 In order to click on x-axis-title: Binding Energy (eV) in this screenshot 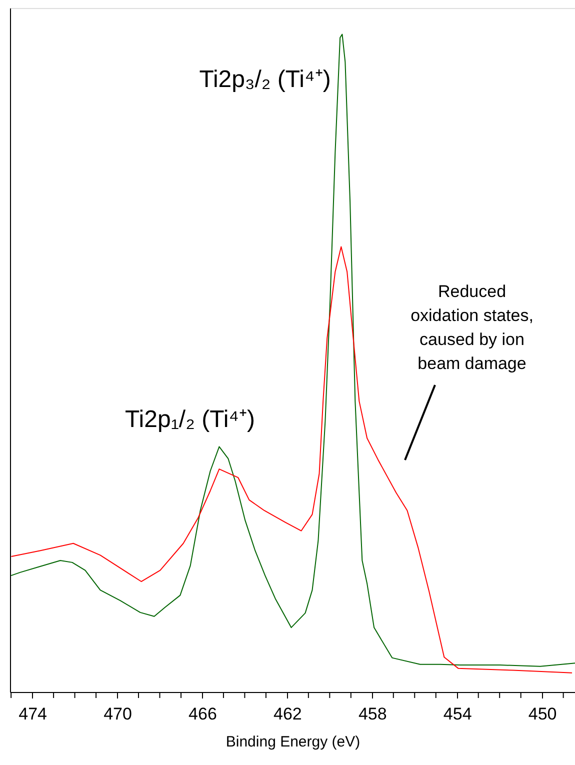, I will do `click(293, 742)`.